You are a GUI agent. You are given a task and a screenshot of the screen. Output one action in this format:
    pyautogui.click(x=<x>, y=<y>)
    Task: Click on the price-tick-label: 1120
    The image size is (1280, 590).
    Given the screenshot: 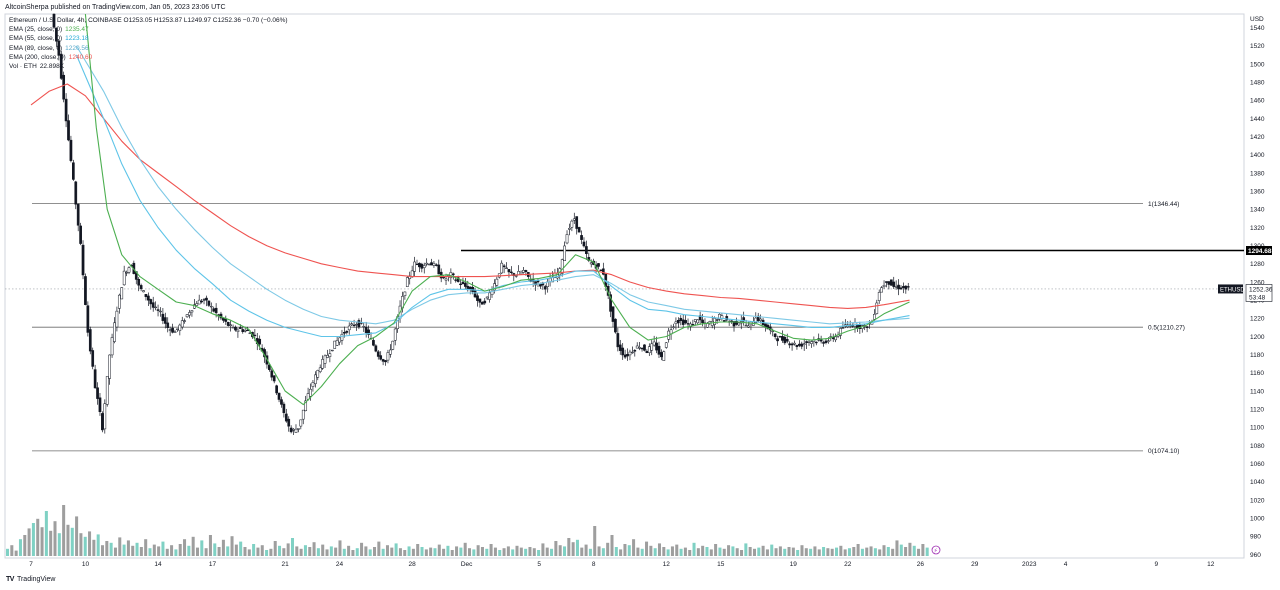 What is the action you would take?
    pyautogui.click(x=1257, y=409)
    